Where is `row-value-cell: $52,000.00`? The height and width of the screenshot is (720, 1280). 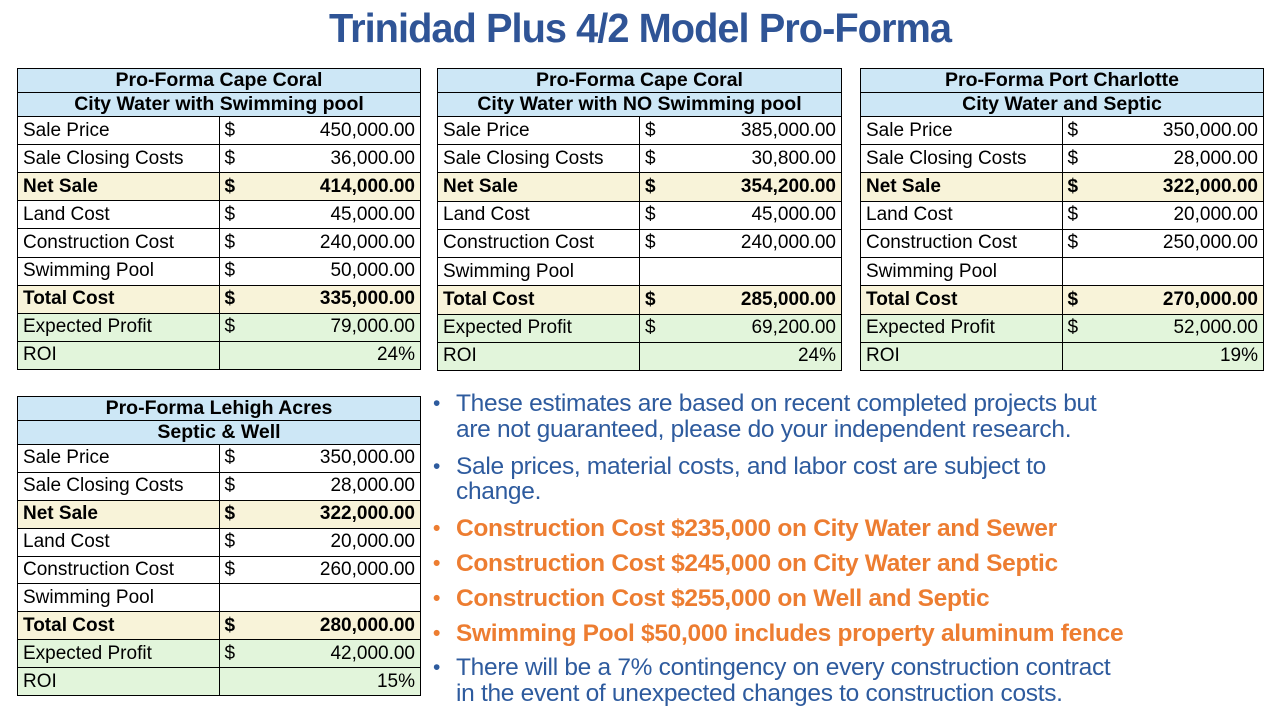 row-value-cell: $52,000.00 is located at coordinates (1162, 328).